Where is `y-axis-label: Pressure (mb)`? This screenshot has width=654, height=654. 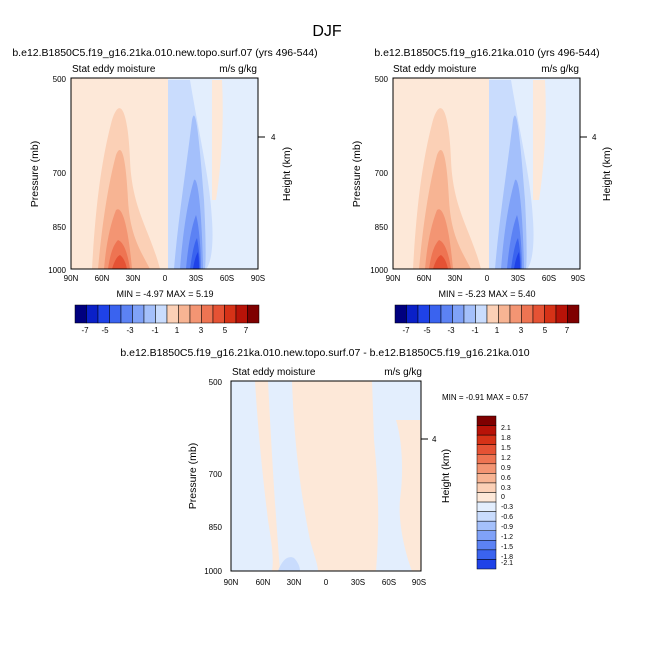 y-axis-label: Pressure (mb) is located at coordinates (193, 476).